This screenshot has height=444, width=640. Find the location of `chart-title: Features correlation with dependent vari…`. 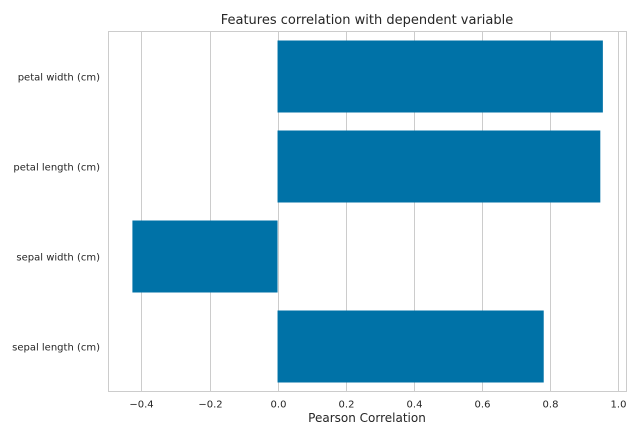

chart-title: Features correlation with dependent vari… is located at coordinates (367, 20).